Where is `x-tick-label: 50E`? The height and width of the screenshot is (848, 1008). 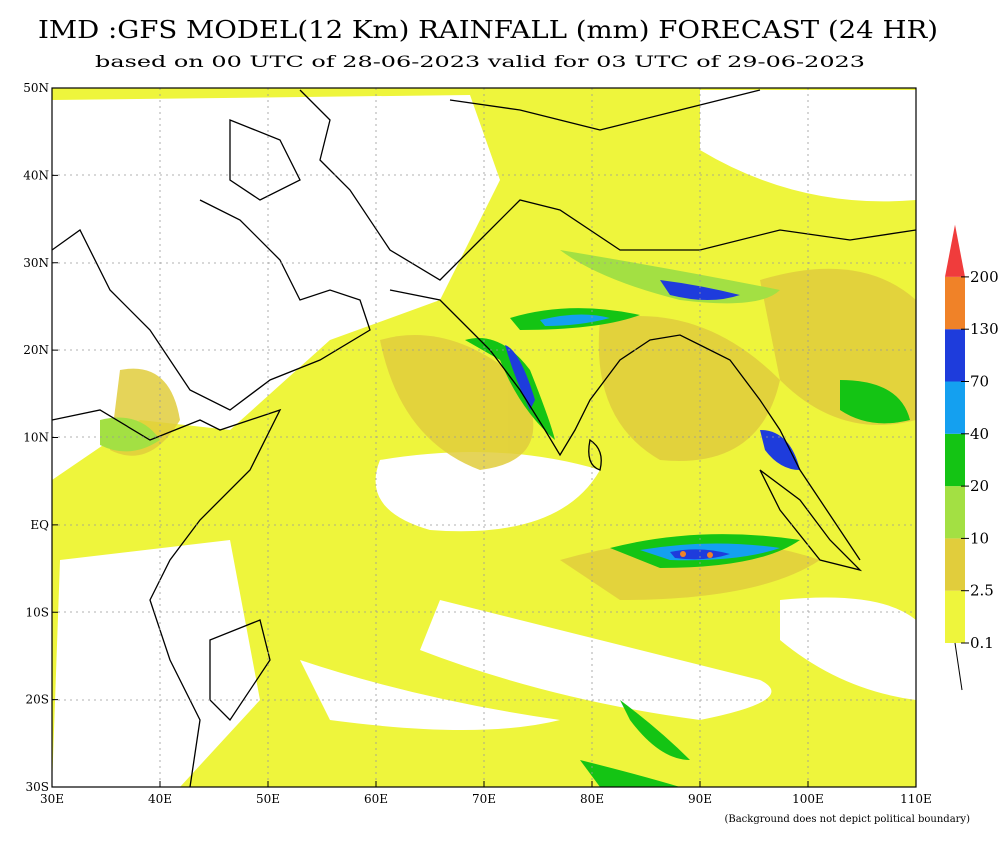 x-tick-label: 50E is located at coordinates (268, 799).